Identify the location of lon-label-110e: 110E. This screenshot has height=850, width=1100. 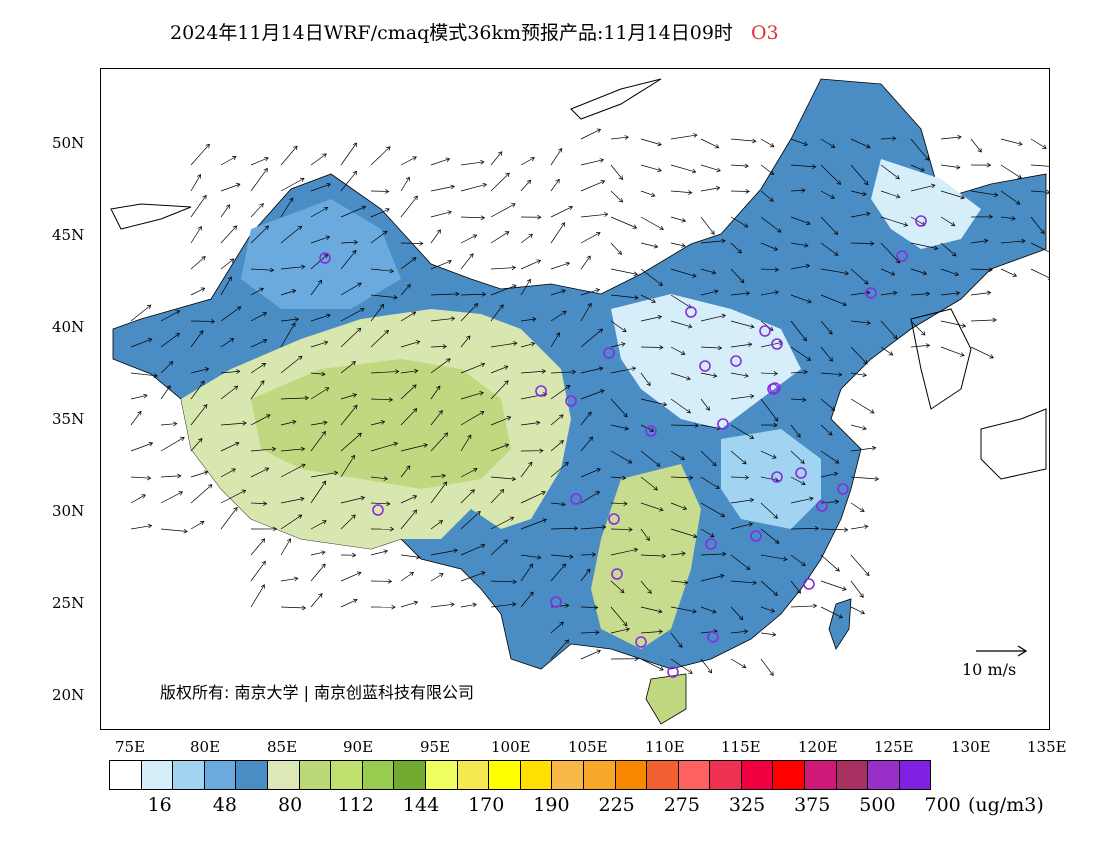
(665, 747).